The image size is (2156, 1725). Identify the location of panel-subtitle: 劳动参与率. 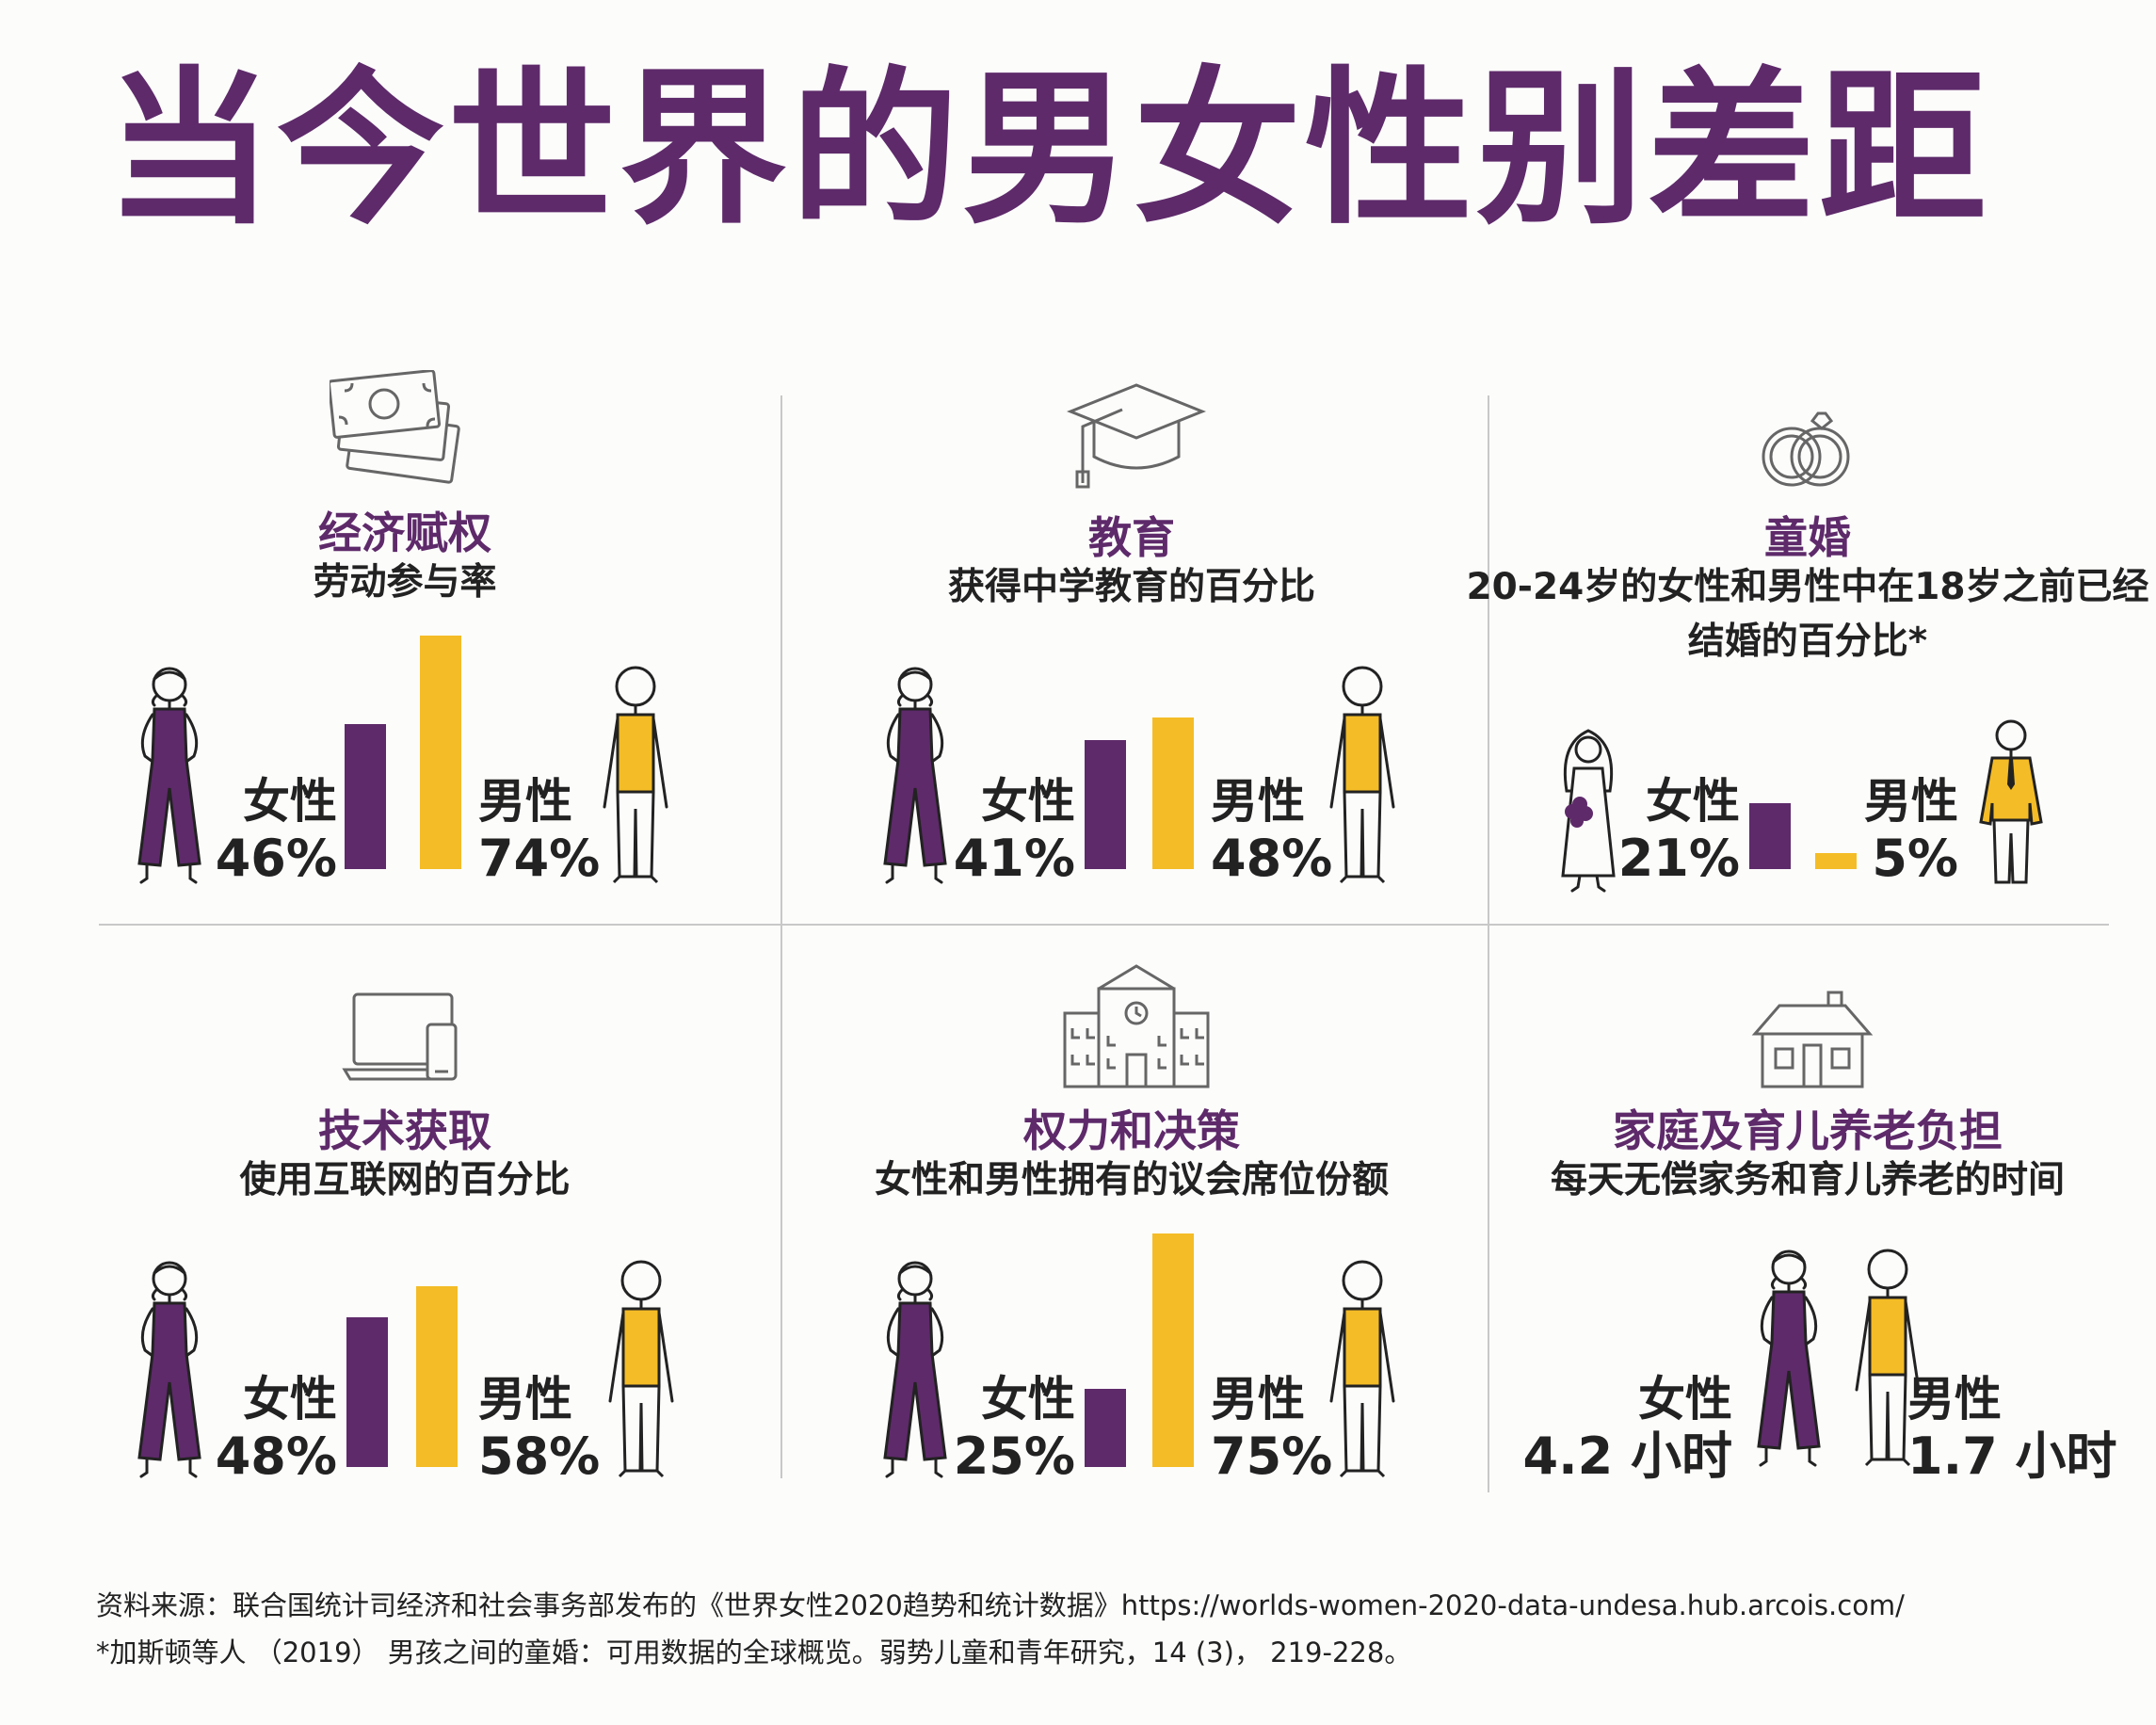
(405, 583).